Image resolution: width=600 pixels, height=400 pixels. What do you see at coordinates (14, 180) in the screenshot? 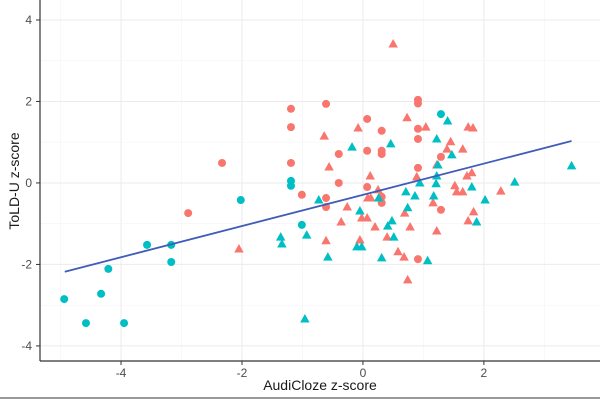
I see `y-axis-title: ToLD-U z-score` at bounding box center [14, 180].